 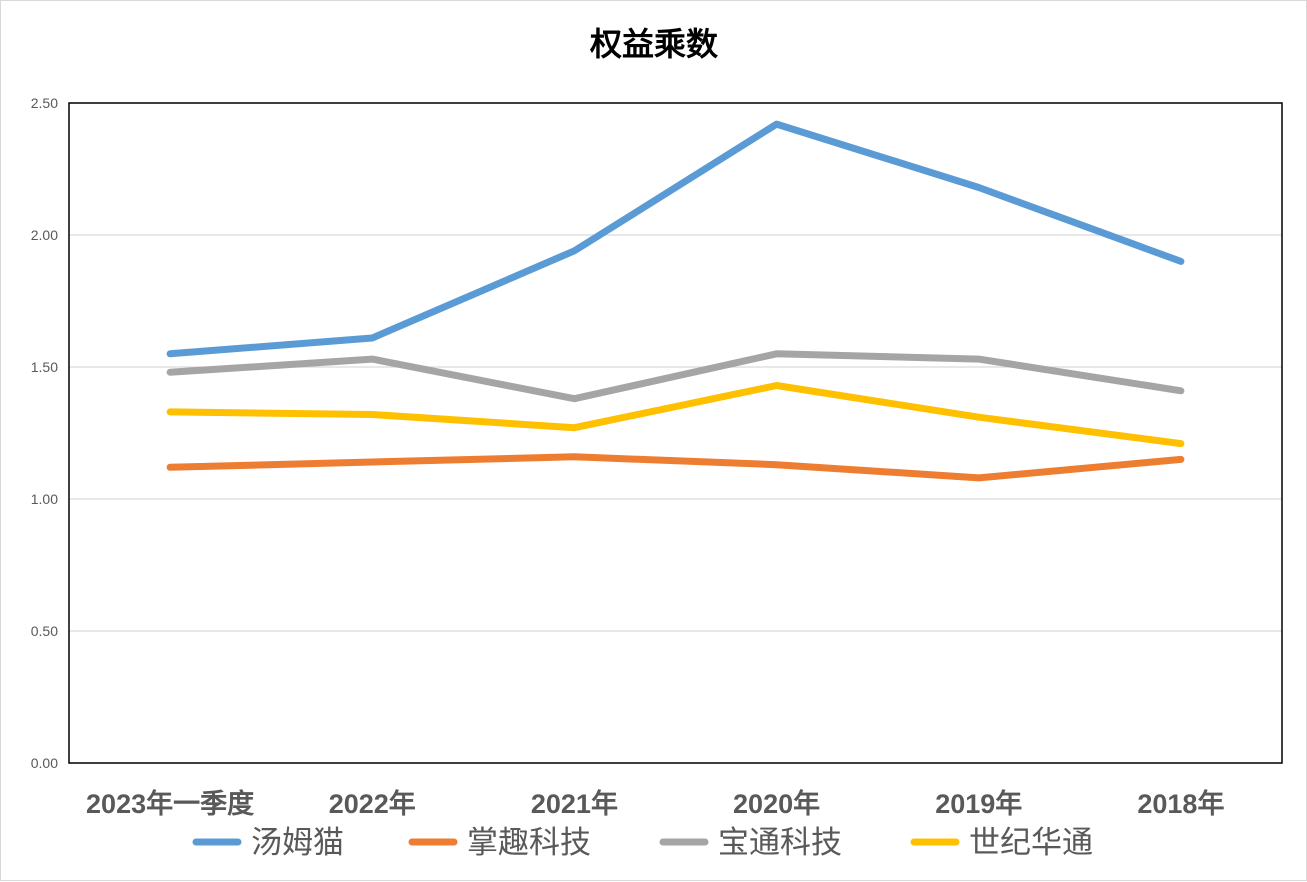 I want to click on x-tick-label: 2021年, so click(x=574, y=803).